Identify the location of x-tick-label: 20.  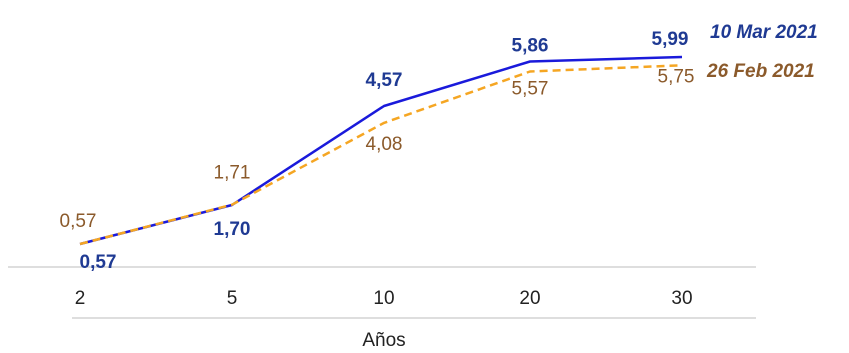
(529, 298).